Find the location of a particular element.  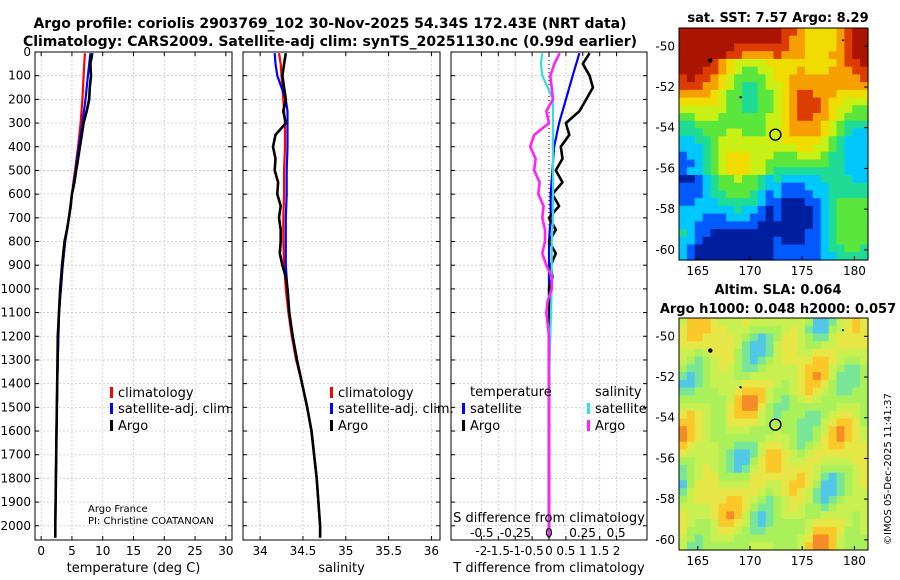

sal-legend-sat: satellite-adj. clim. is located at coordinates (396, 409).